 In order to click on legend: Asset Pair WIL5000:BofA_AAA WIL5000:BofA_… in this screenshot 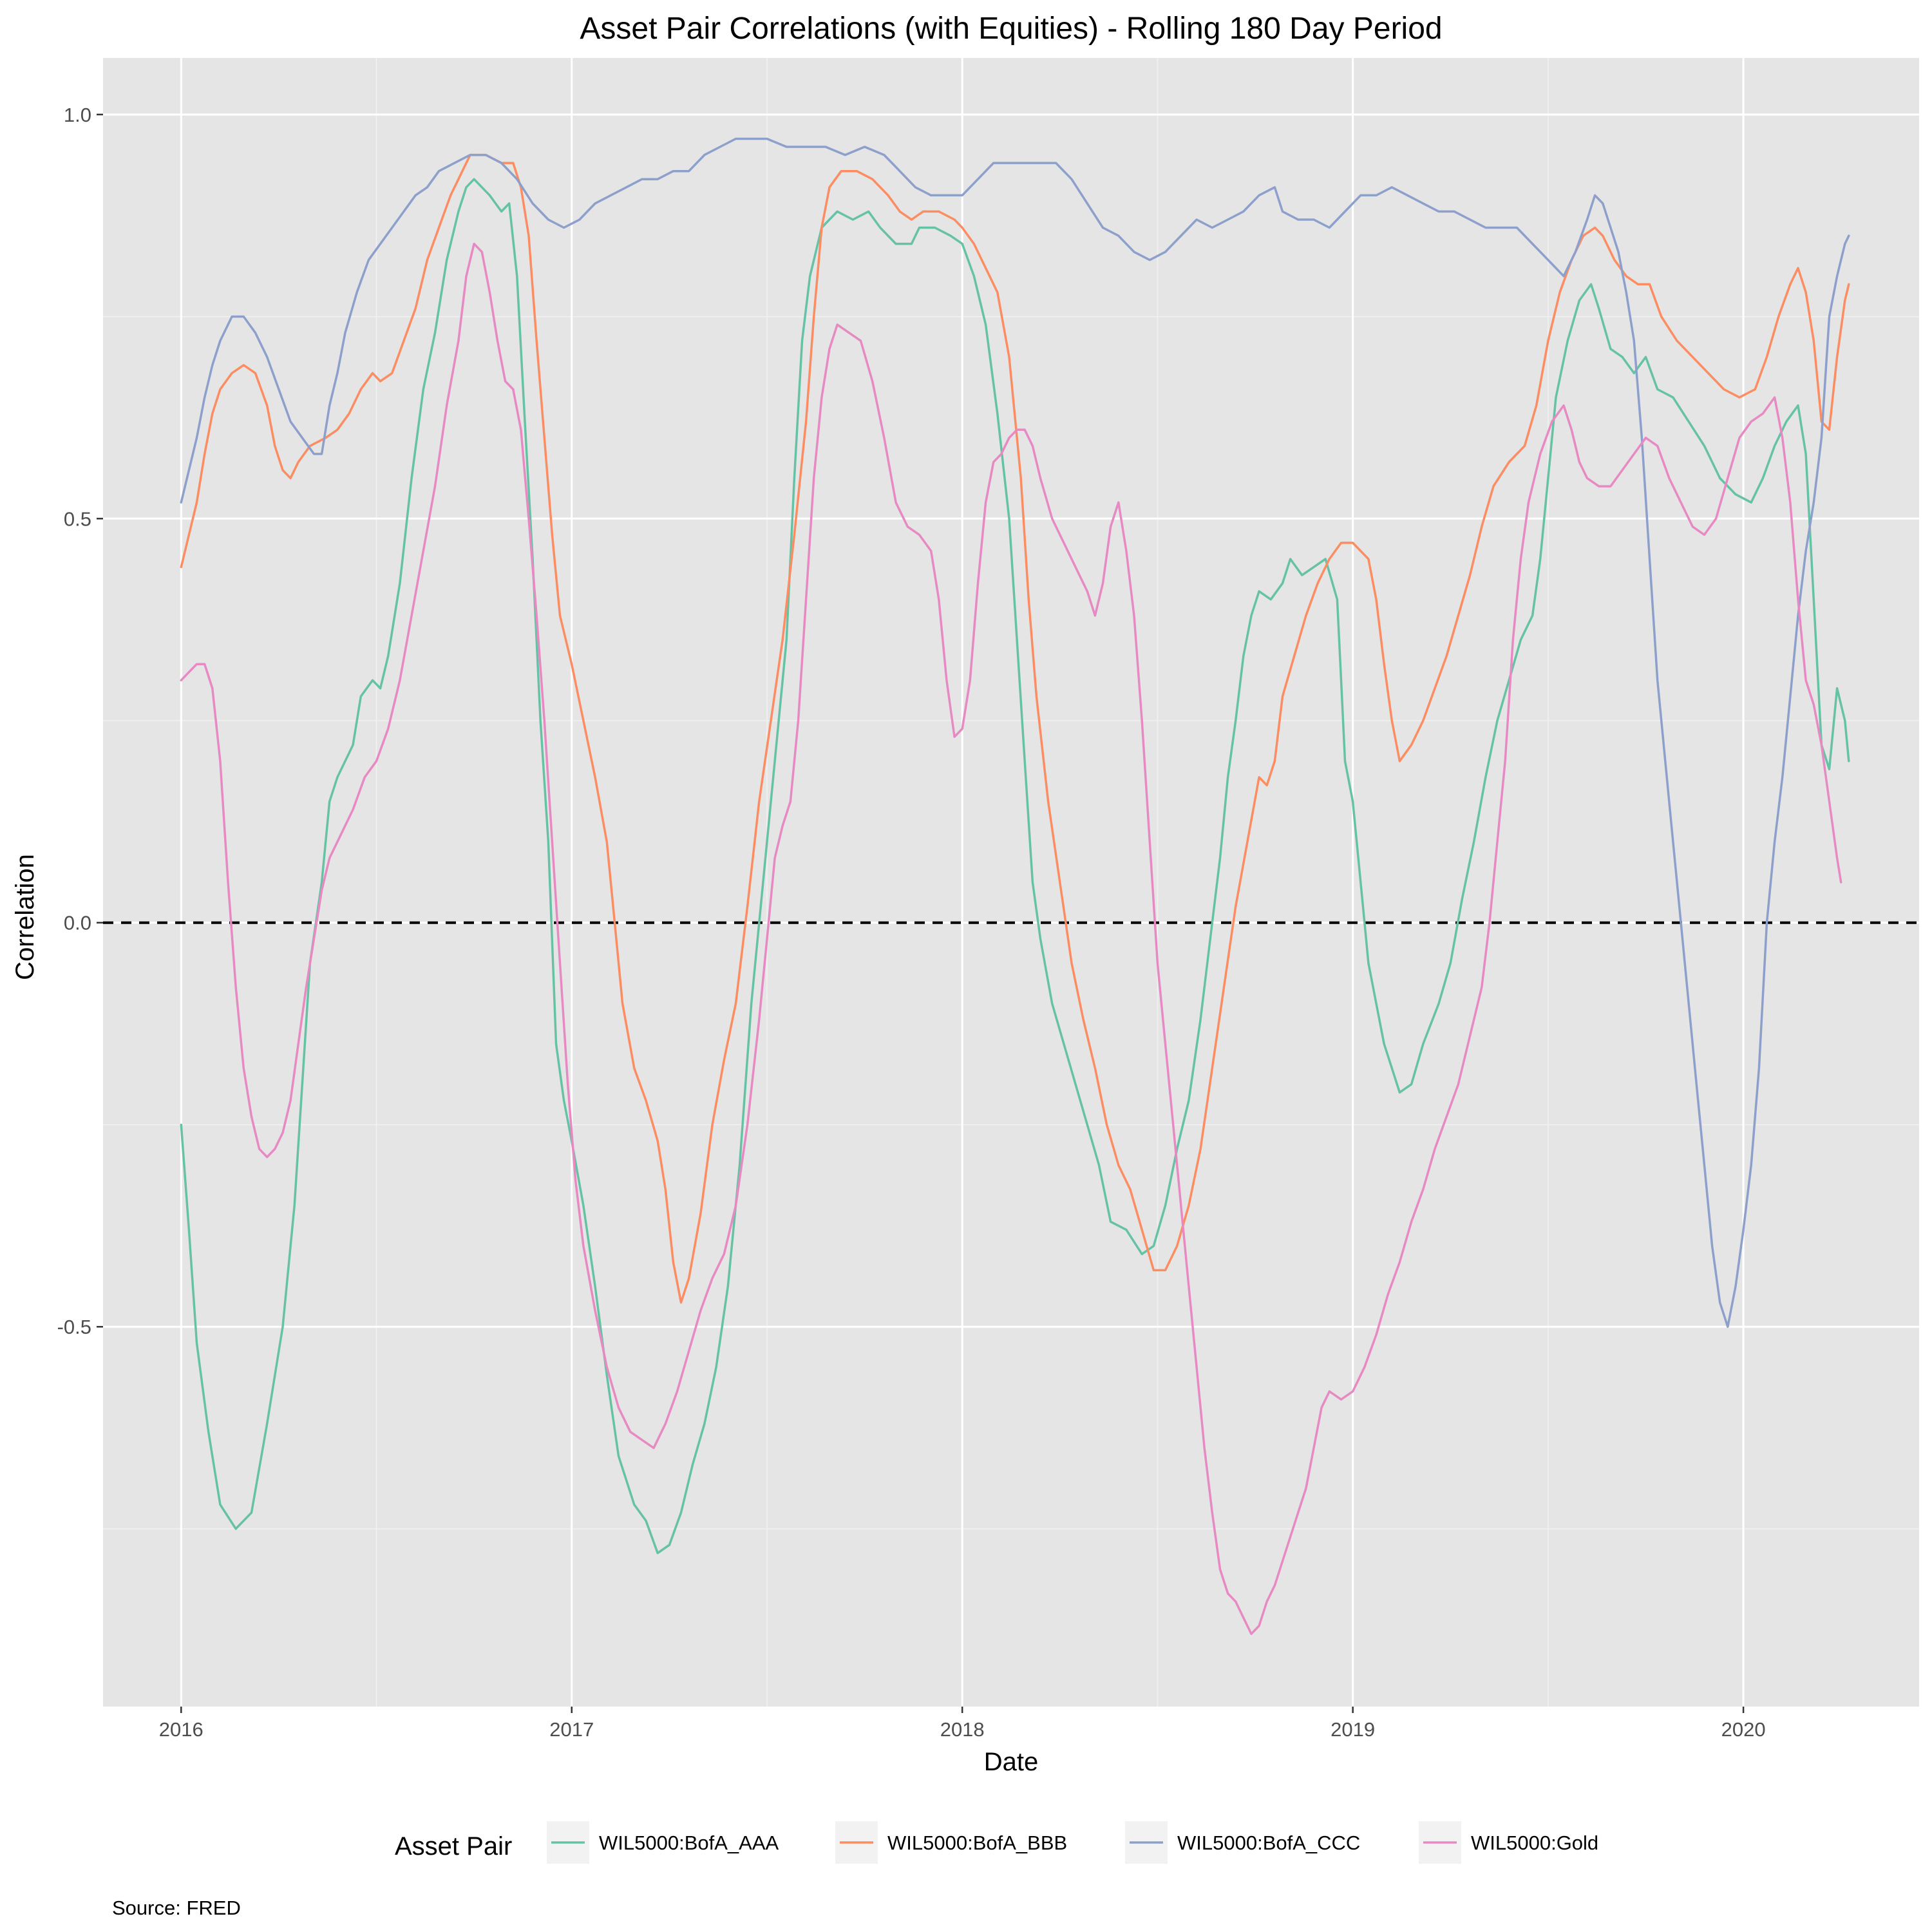, I will do `click(997, 1843)`.